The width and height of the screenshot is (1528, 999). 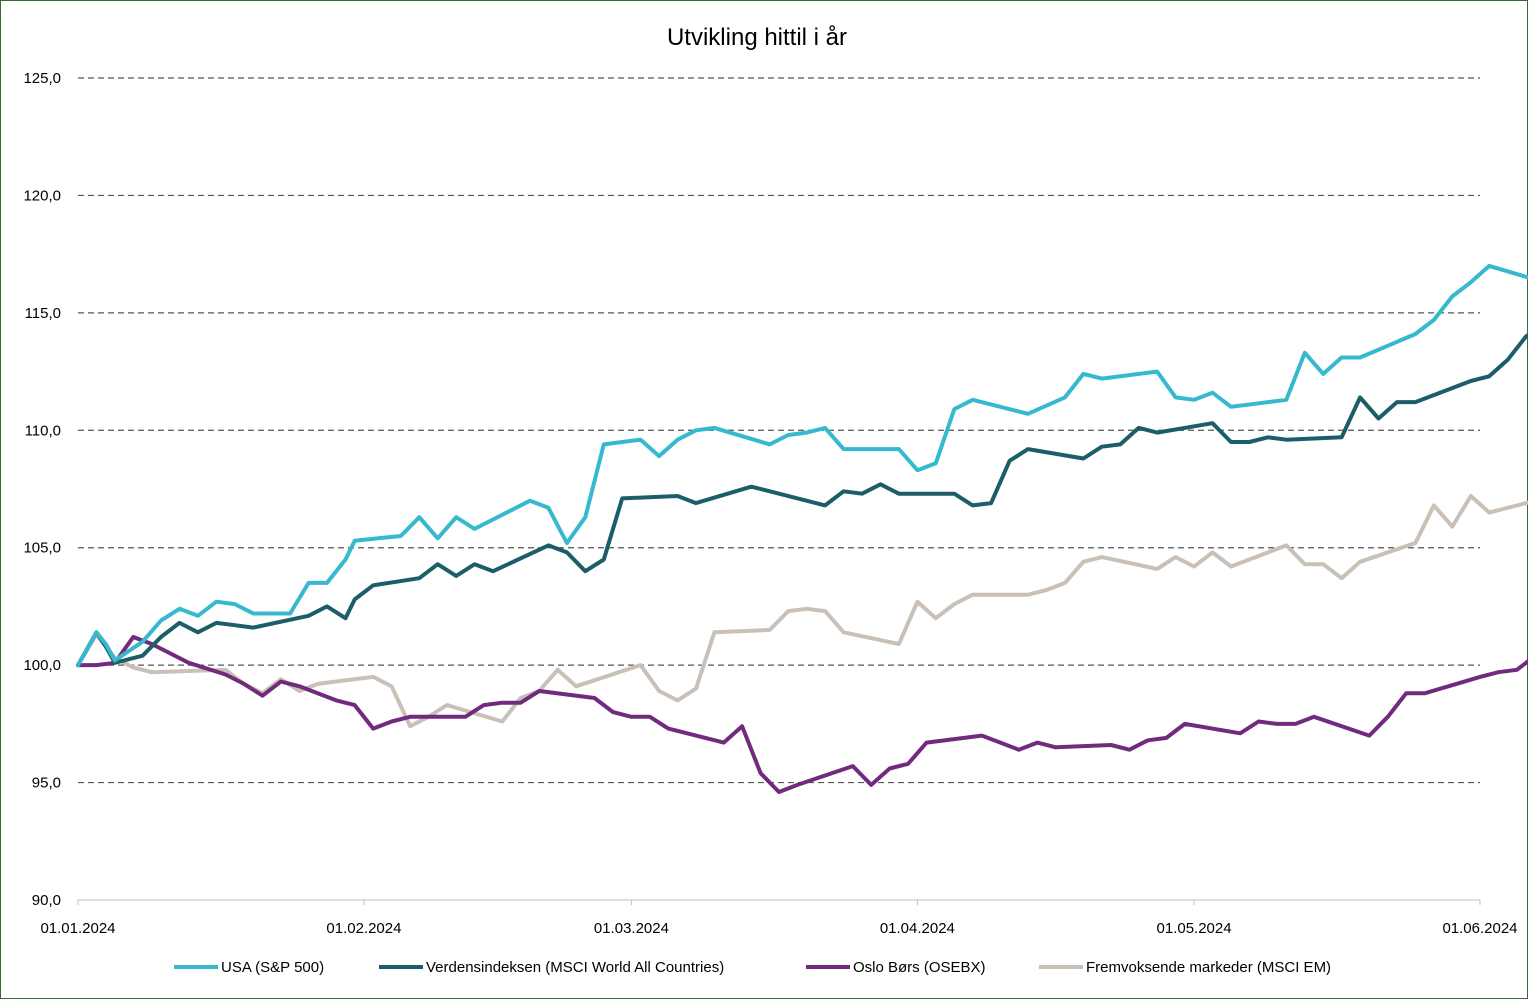 What do you see at coordinates (77, 928) in the screenshot?
I see `x-tick-label: 01.01.2024` at bounding box center [77, 928].